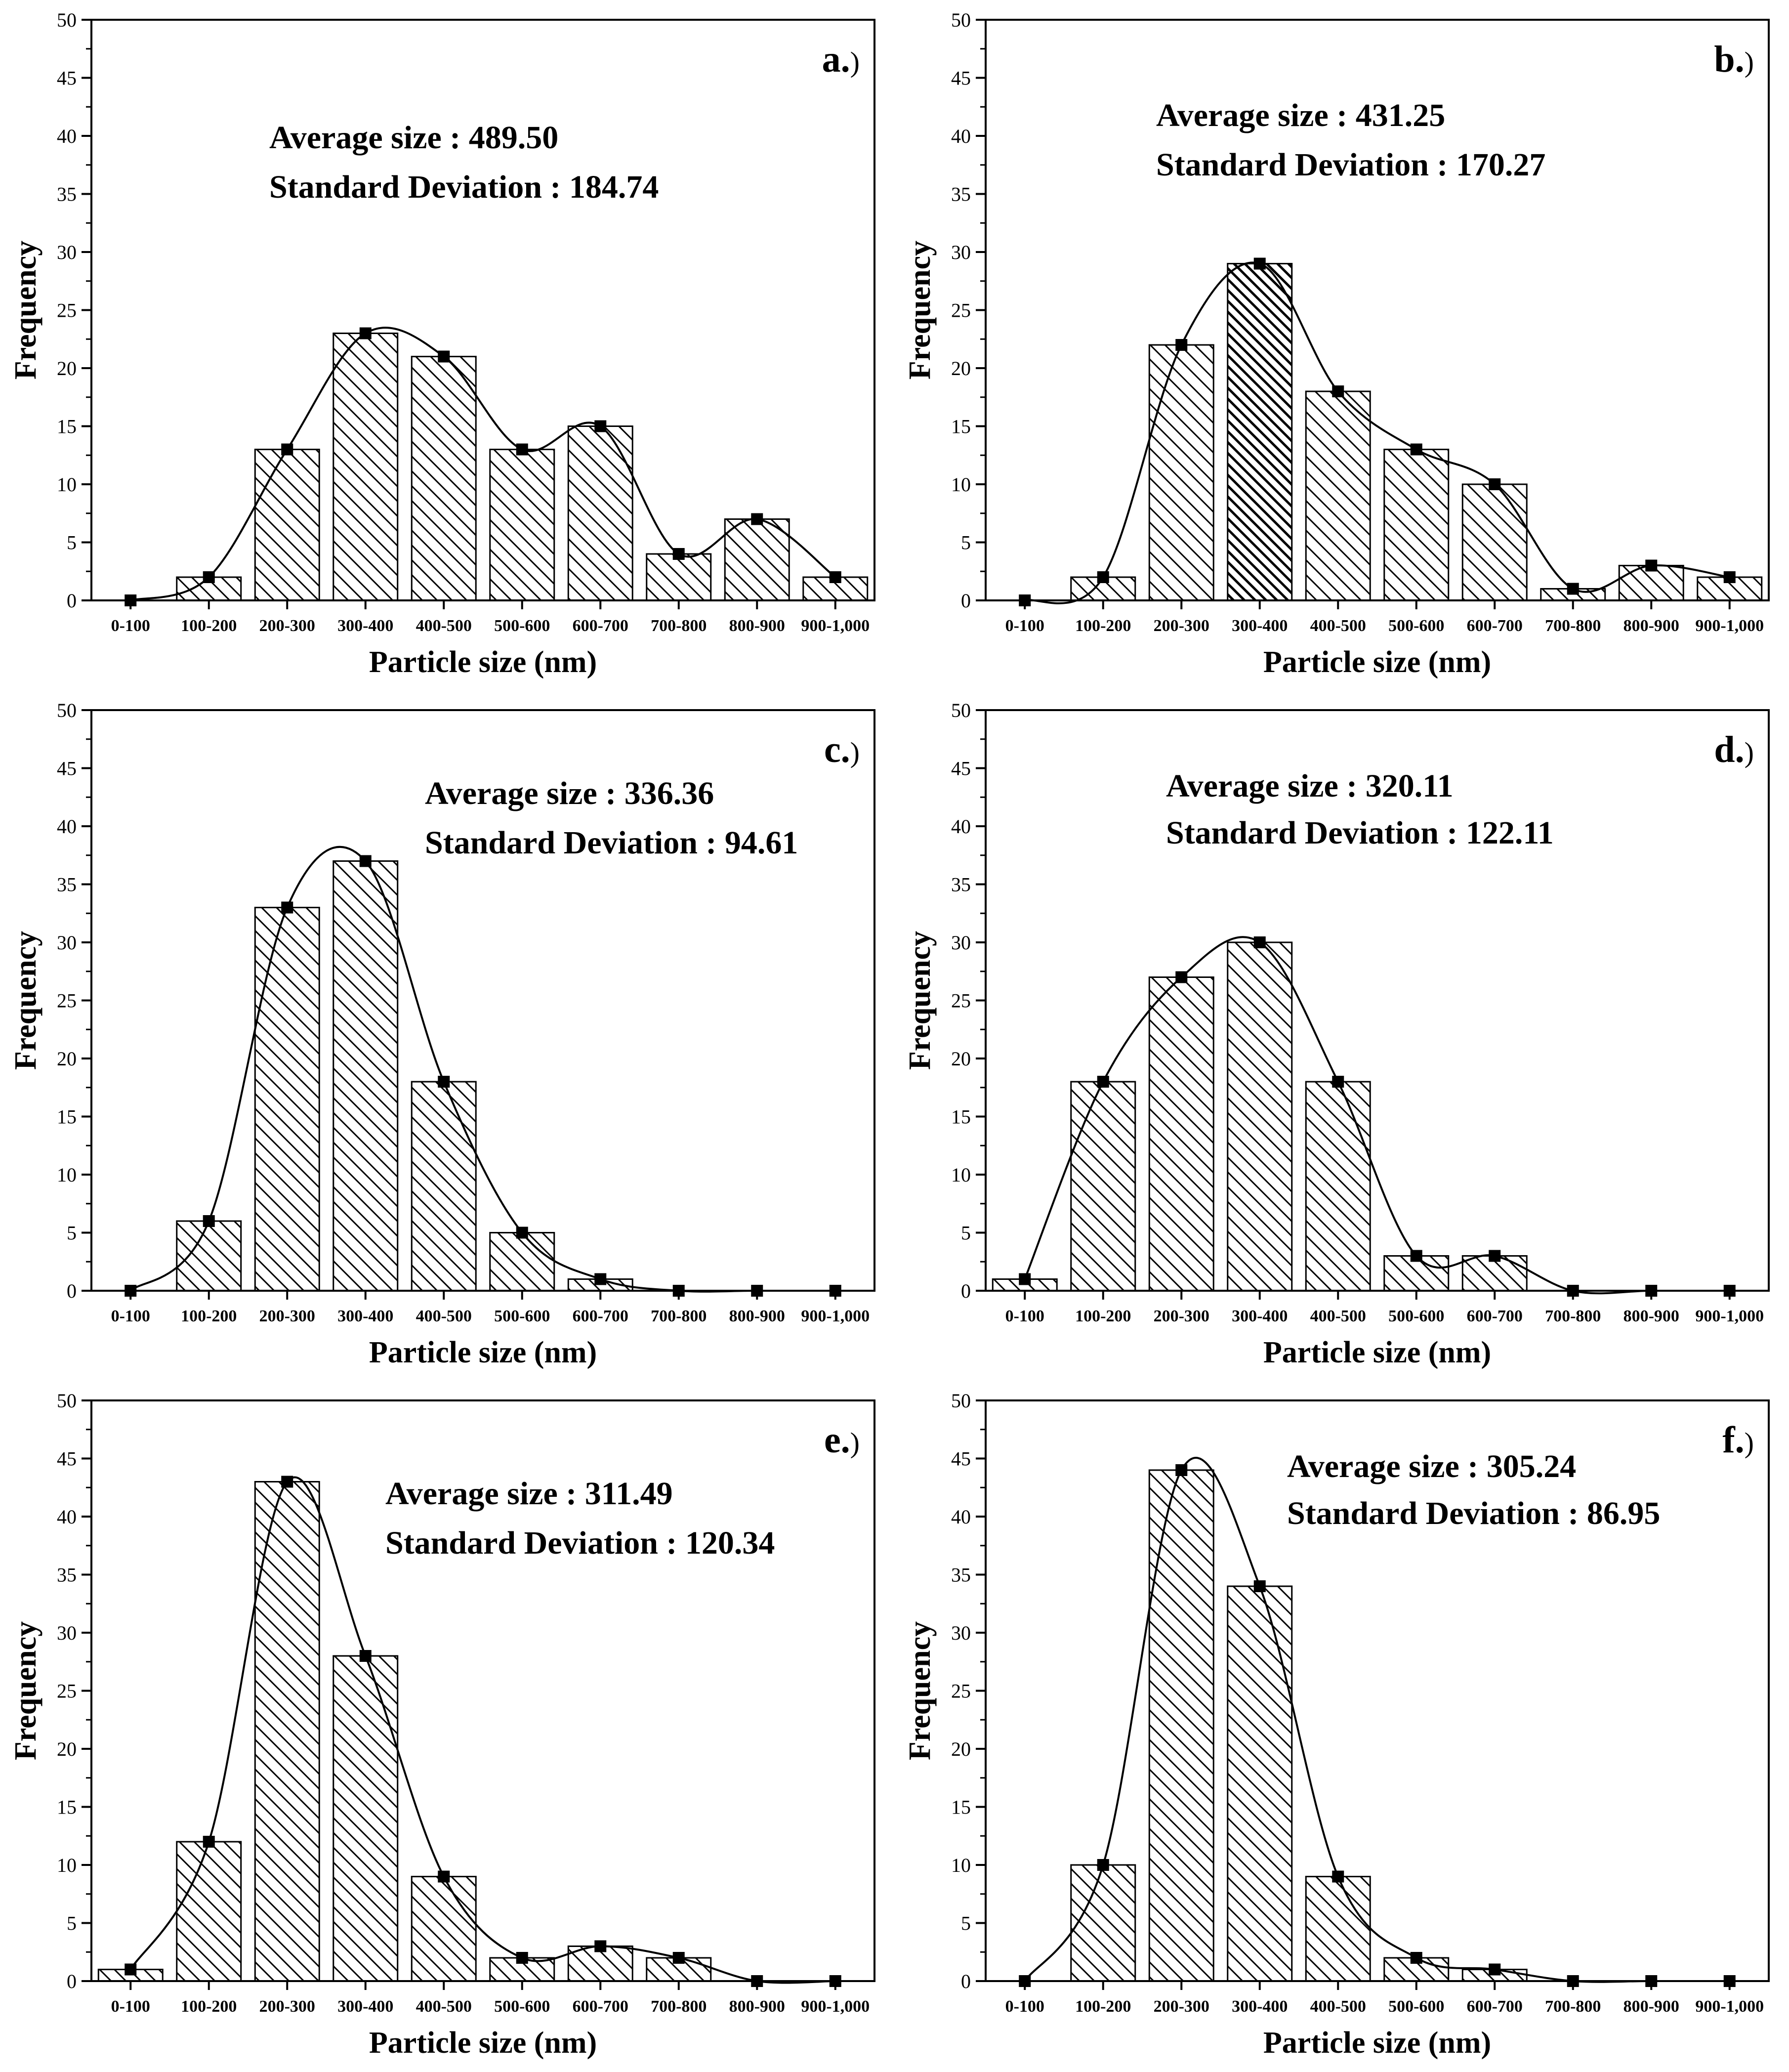 Image resolution: width=1789 pixels, height=2072 pixels. I want to click on fit-curve, so click(1377, 432).